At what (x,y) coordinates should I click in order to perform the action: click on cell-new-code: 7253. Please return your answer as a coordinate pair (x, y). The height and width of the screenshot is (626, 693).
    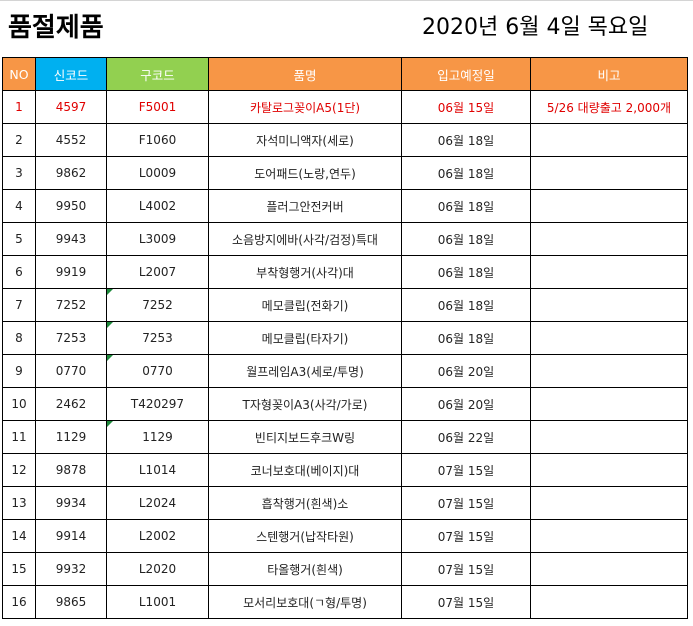
    Looking at the image, I should click on (71, 338).